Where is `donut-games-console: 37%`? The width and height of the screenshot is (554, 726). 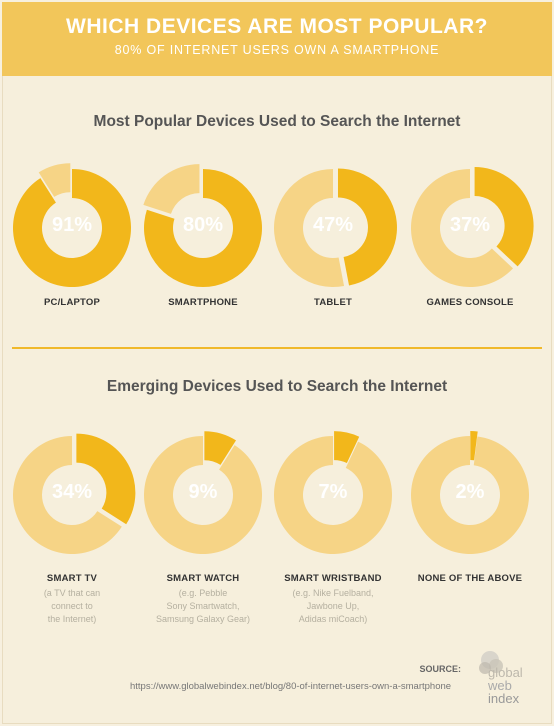
donut-games-console: 37% is located at coordinates (472, 227).